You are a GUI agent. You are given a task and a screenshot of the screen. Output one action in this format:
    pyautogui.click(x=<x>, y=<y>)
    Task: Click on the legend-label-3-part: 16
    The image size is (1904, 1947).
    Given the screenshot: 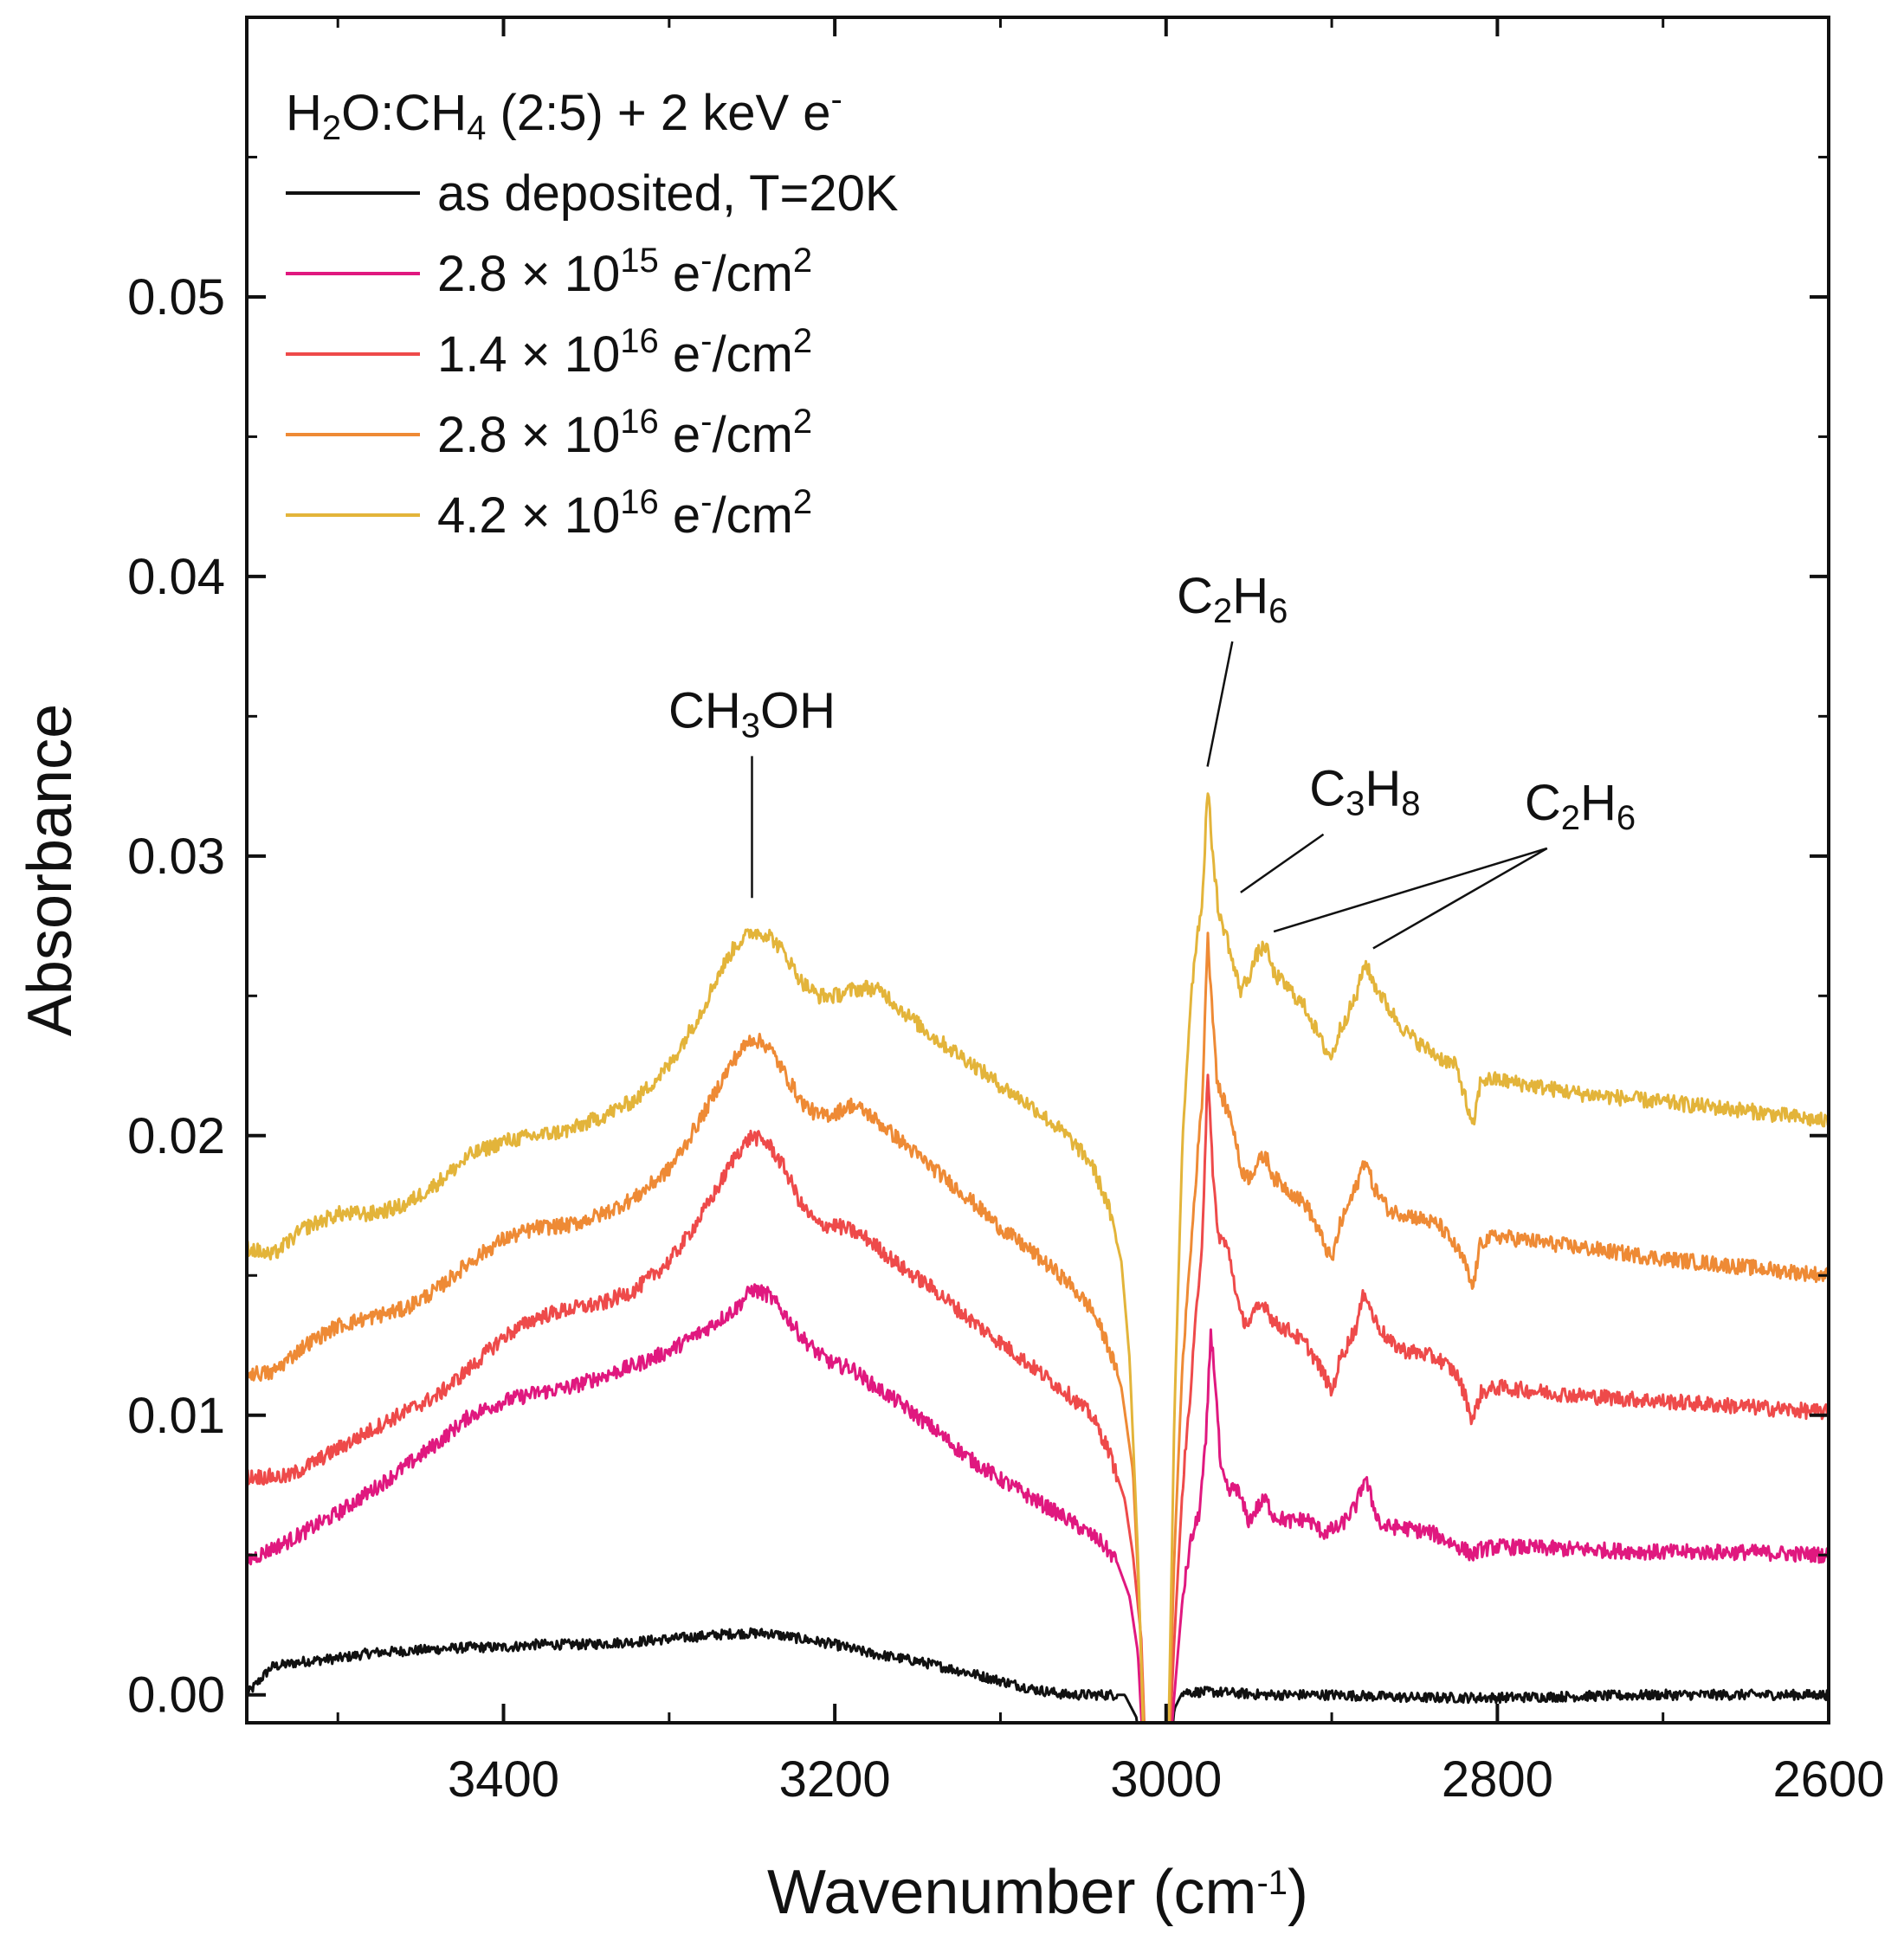 What is the action you would take?
    pyautogui.click(x=639, y=422)
    